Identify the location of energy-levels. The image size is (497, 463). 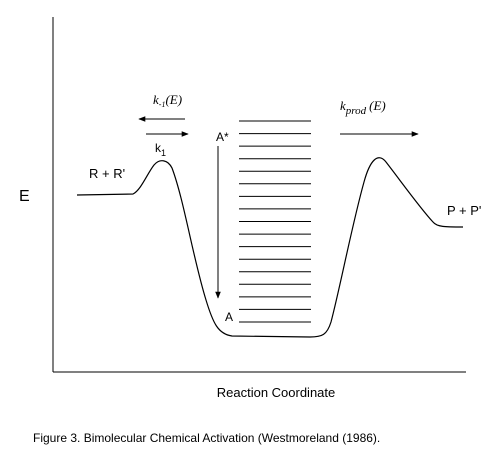
(275, 221).